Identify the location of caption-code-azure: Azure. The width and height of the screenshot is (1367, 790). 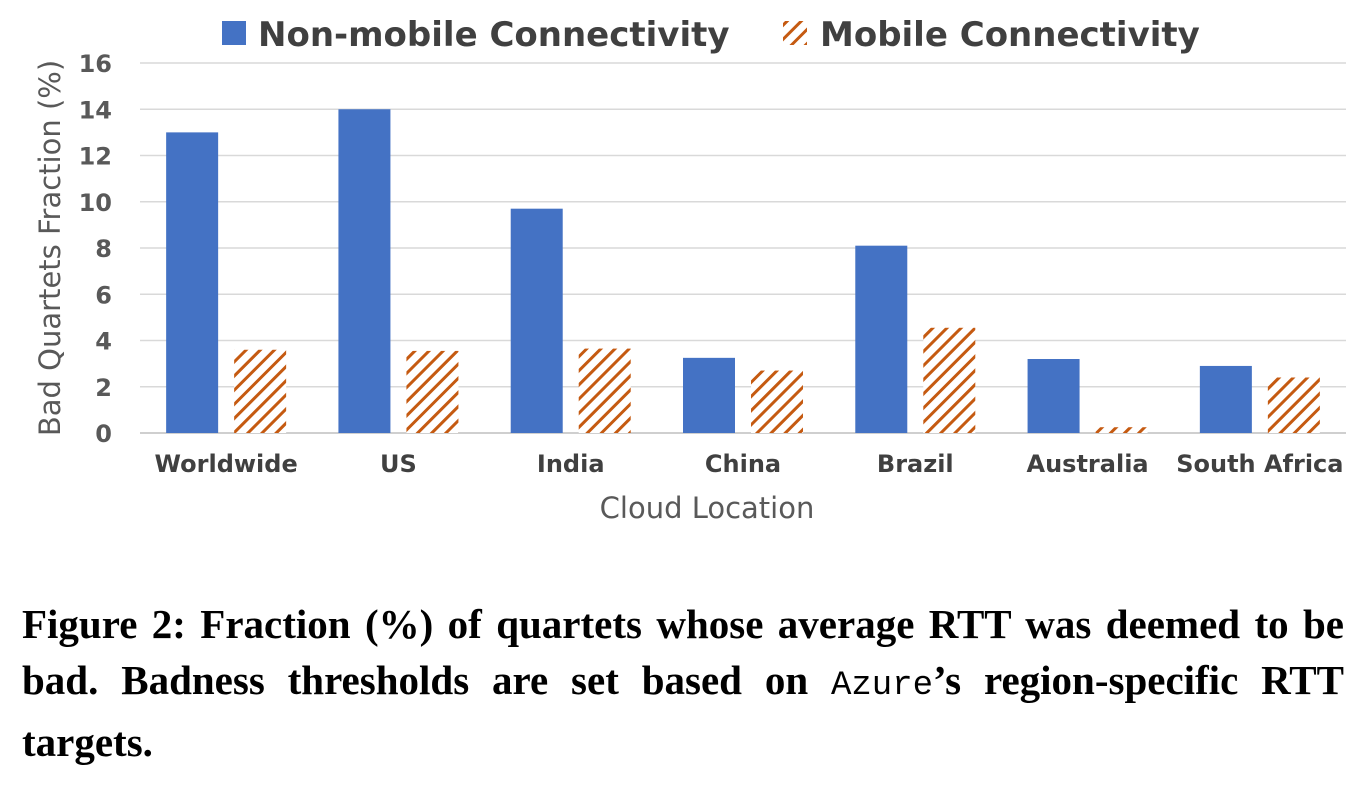
(882, 686).